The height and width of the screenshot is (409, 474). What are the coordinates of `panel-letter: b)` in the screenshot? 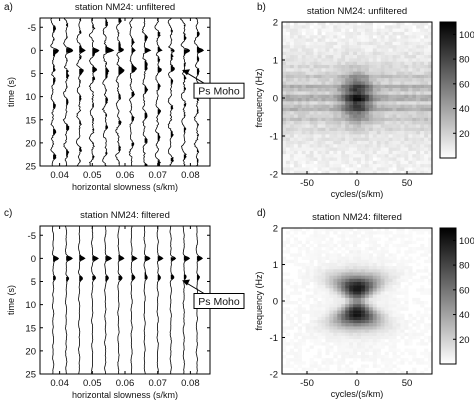 It's located at (261, 7).